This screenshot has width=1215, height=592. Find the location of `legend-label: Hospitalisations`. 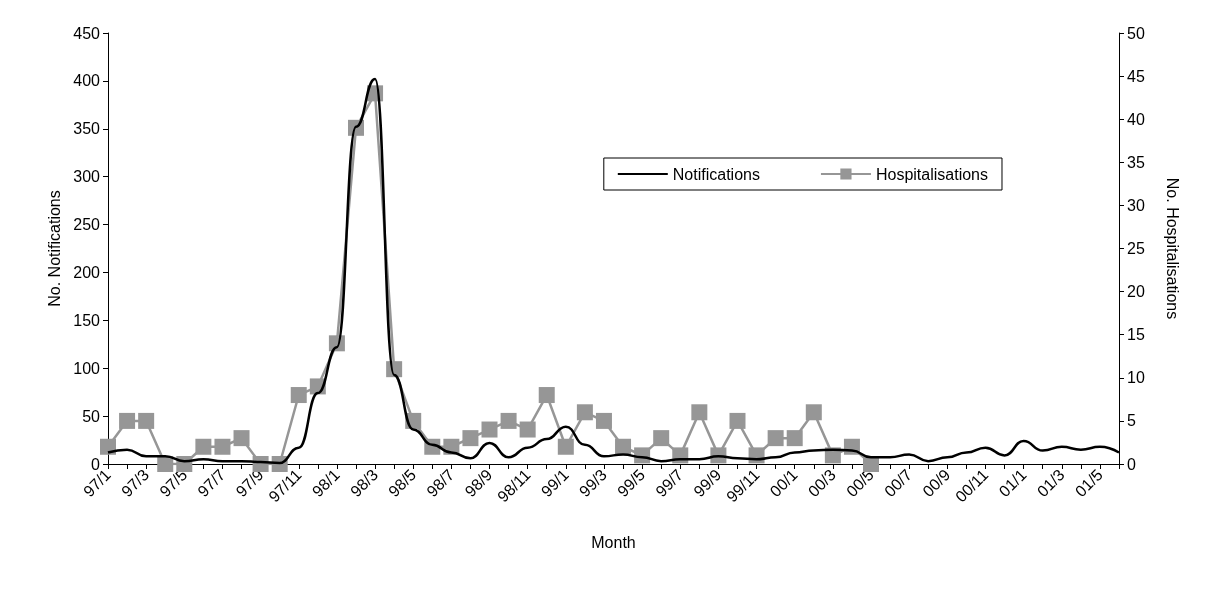

legend-label: Hospitalisations is located at coordinates (932, 174).